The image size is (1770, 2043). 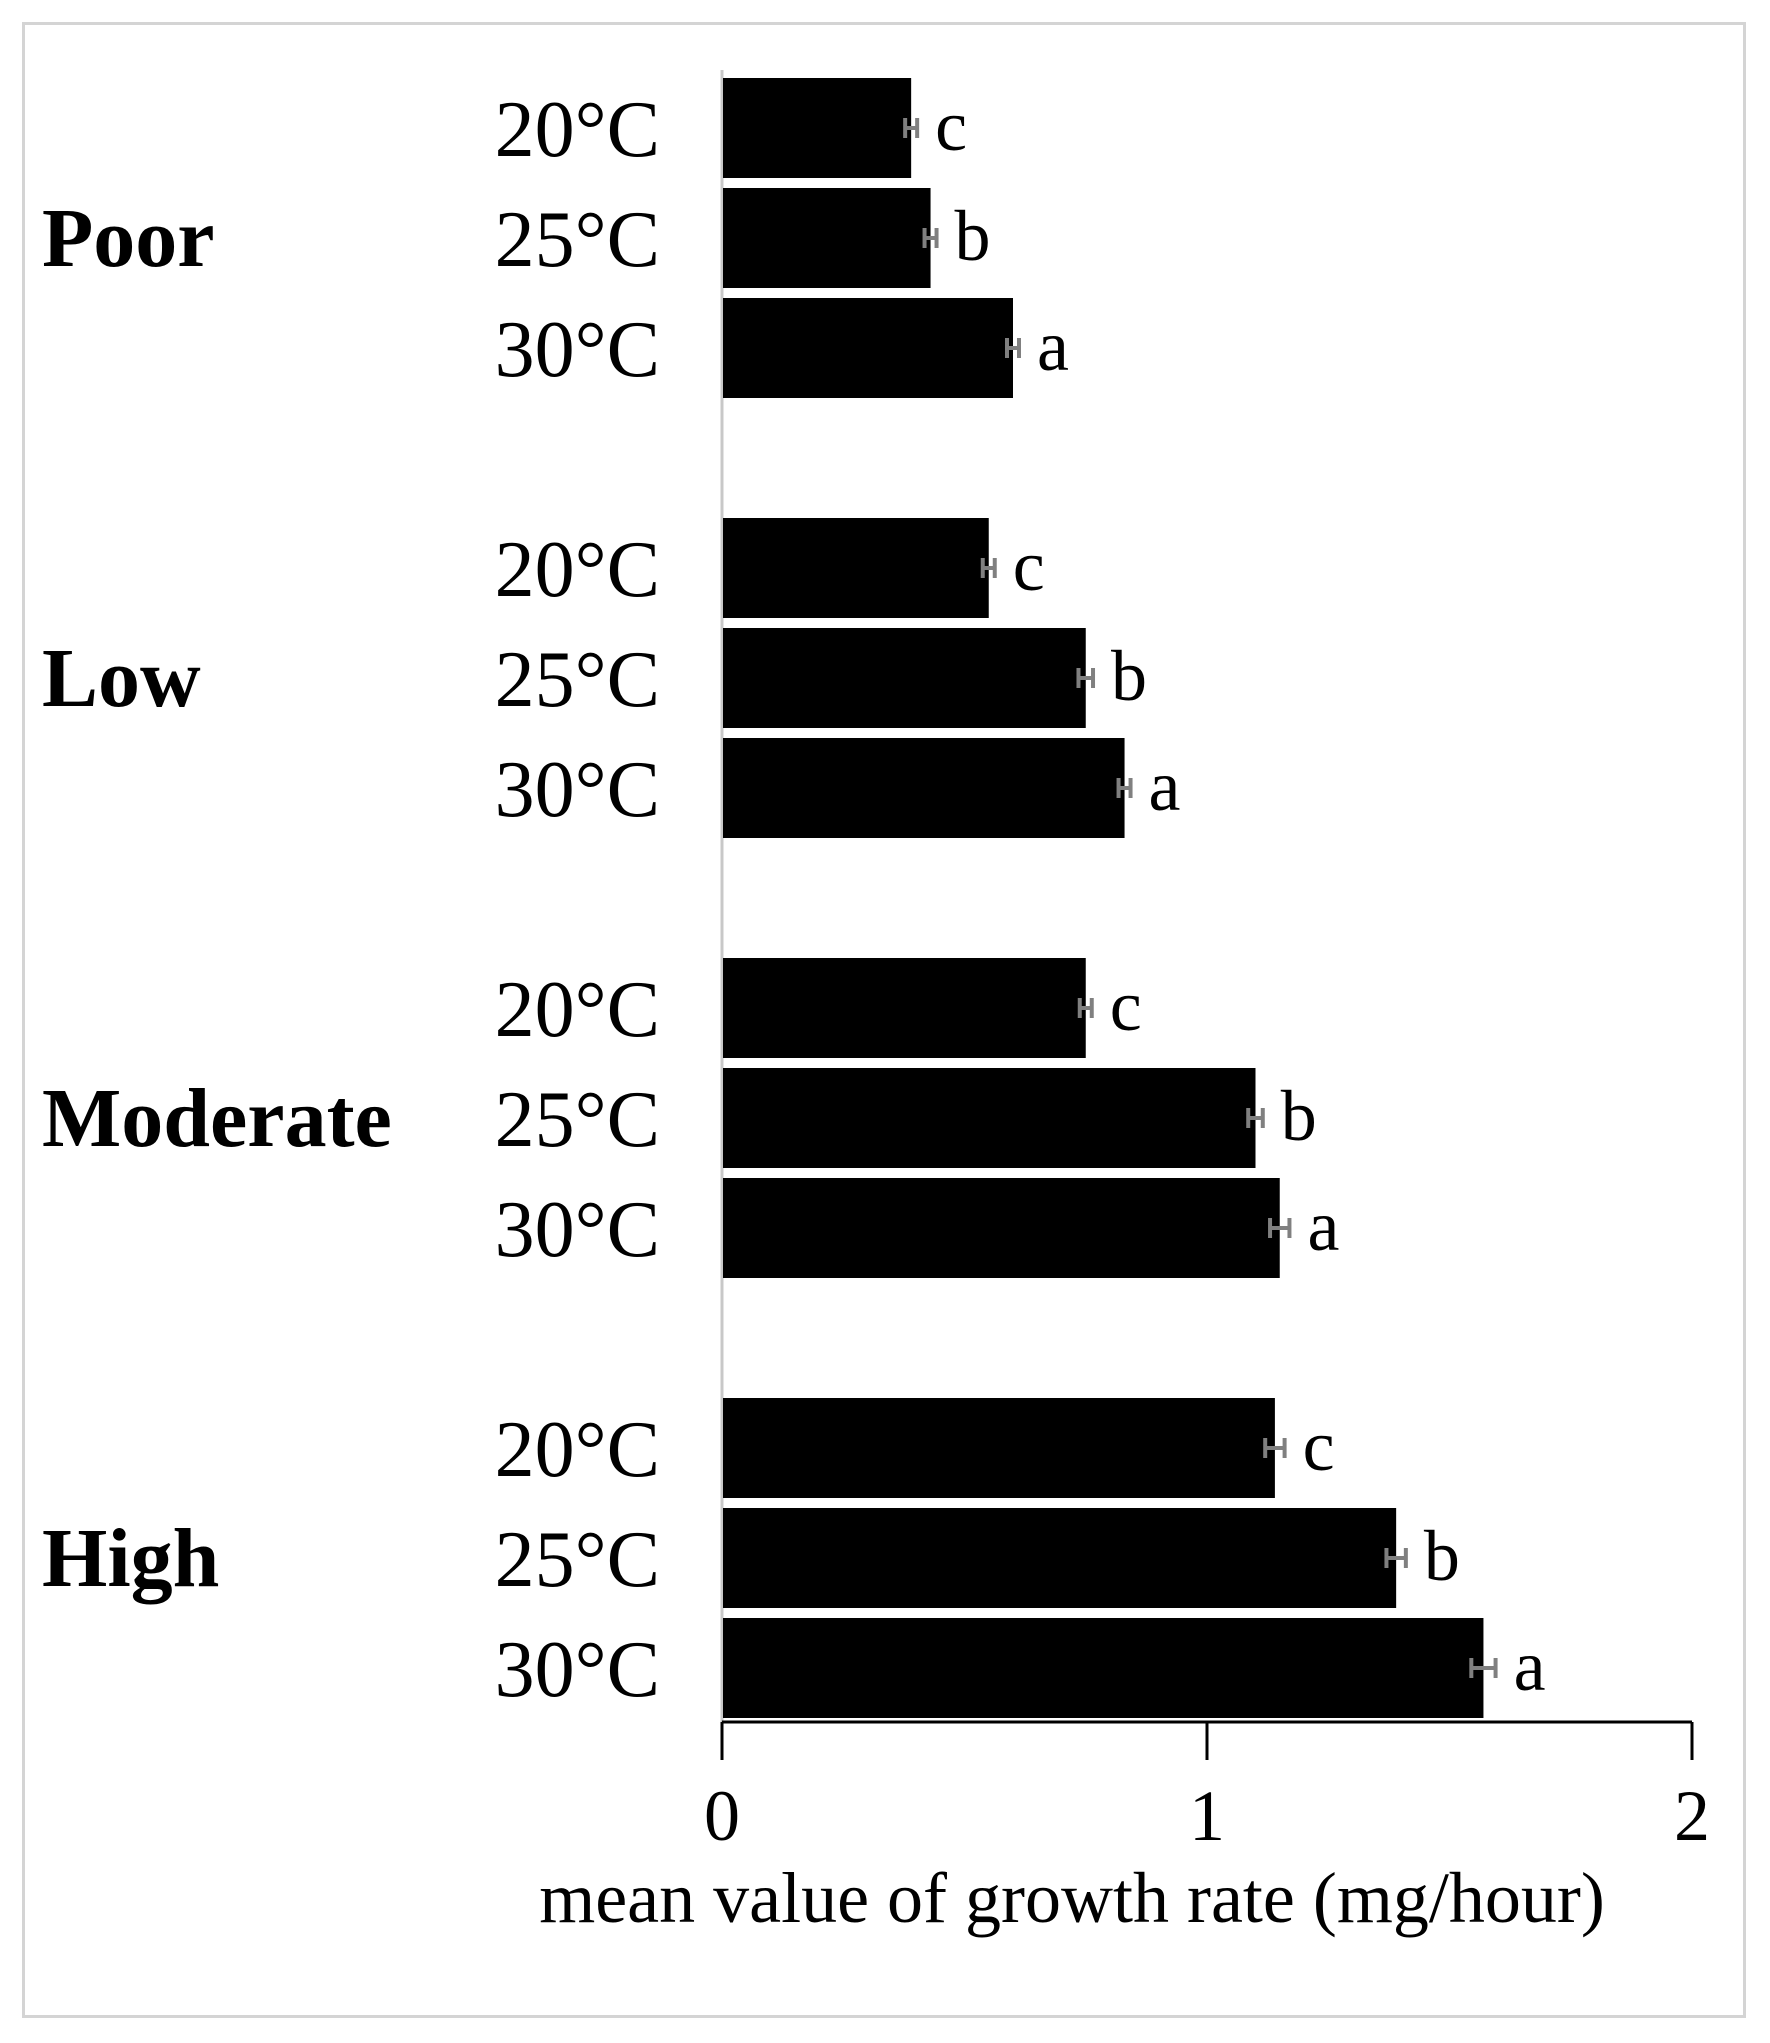 I want to click on bar-moderate-20C, so click(x=904, y=1008).